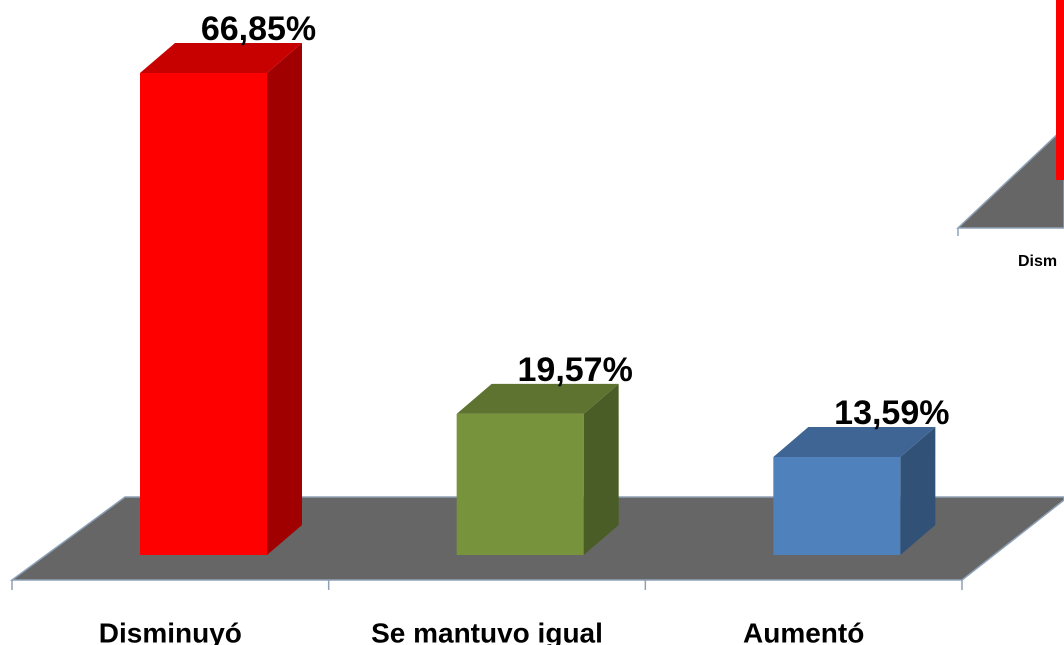  Describe the element at coordinates (258, 29) in the screenshot. I see `value-label: 66,85%` at that location.